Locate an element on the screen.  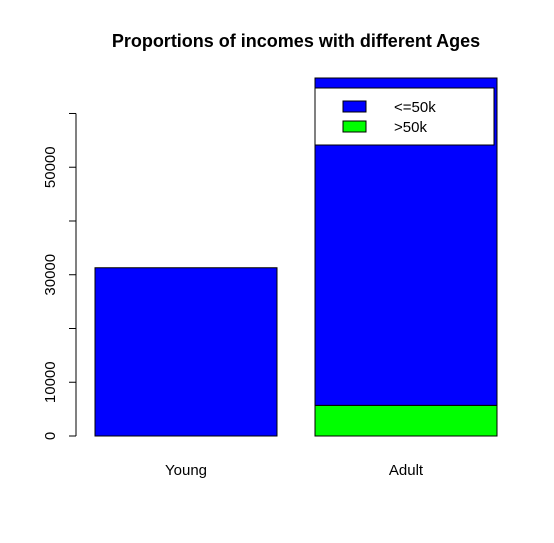
x-category-label: Adult is located at coordinates (406, 470).